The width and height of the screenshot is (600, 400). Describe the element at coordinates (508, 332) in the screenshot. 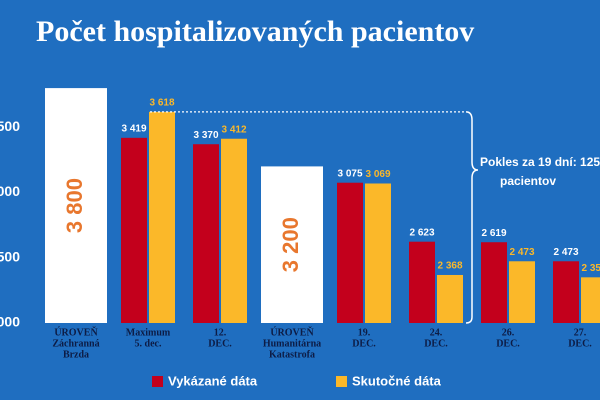

I see `x-tick-label: 26.` at that location.